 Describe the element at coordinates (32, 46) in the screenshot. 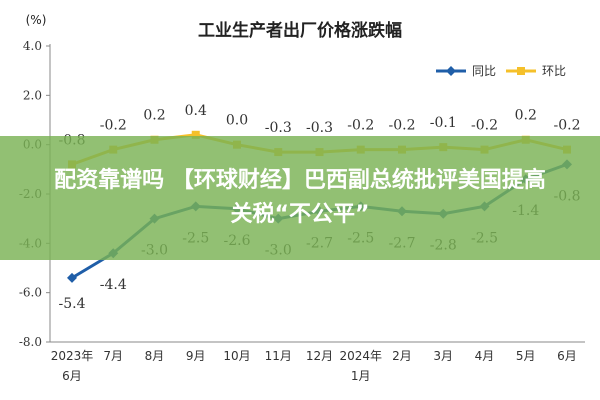

I see `y-tick-label: 4.0` at that location.